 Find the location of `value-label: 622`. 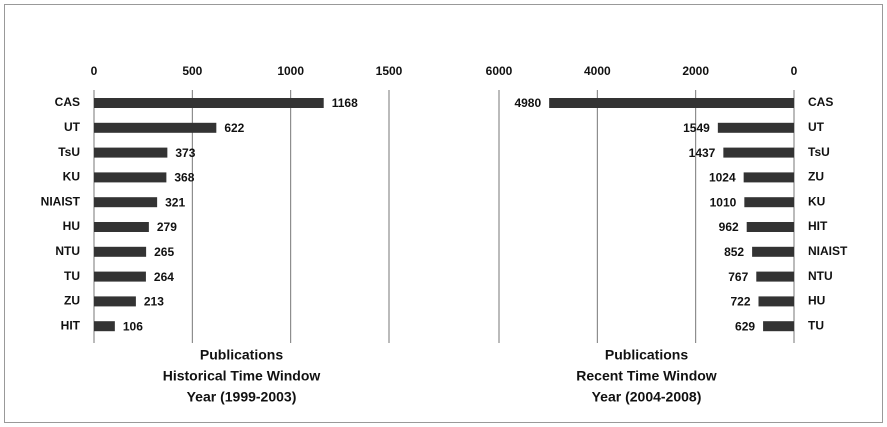

value-label: 622 is located at coordinates (234, 128).